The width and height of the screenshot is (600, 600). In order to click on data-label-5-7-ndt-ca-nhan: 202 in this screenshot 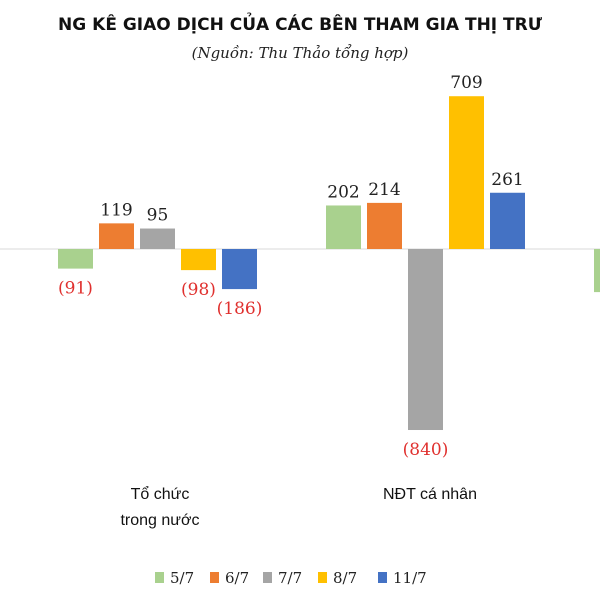, I will do `click(343, 192)`.